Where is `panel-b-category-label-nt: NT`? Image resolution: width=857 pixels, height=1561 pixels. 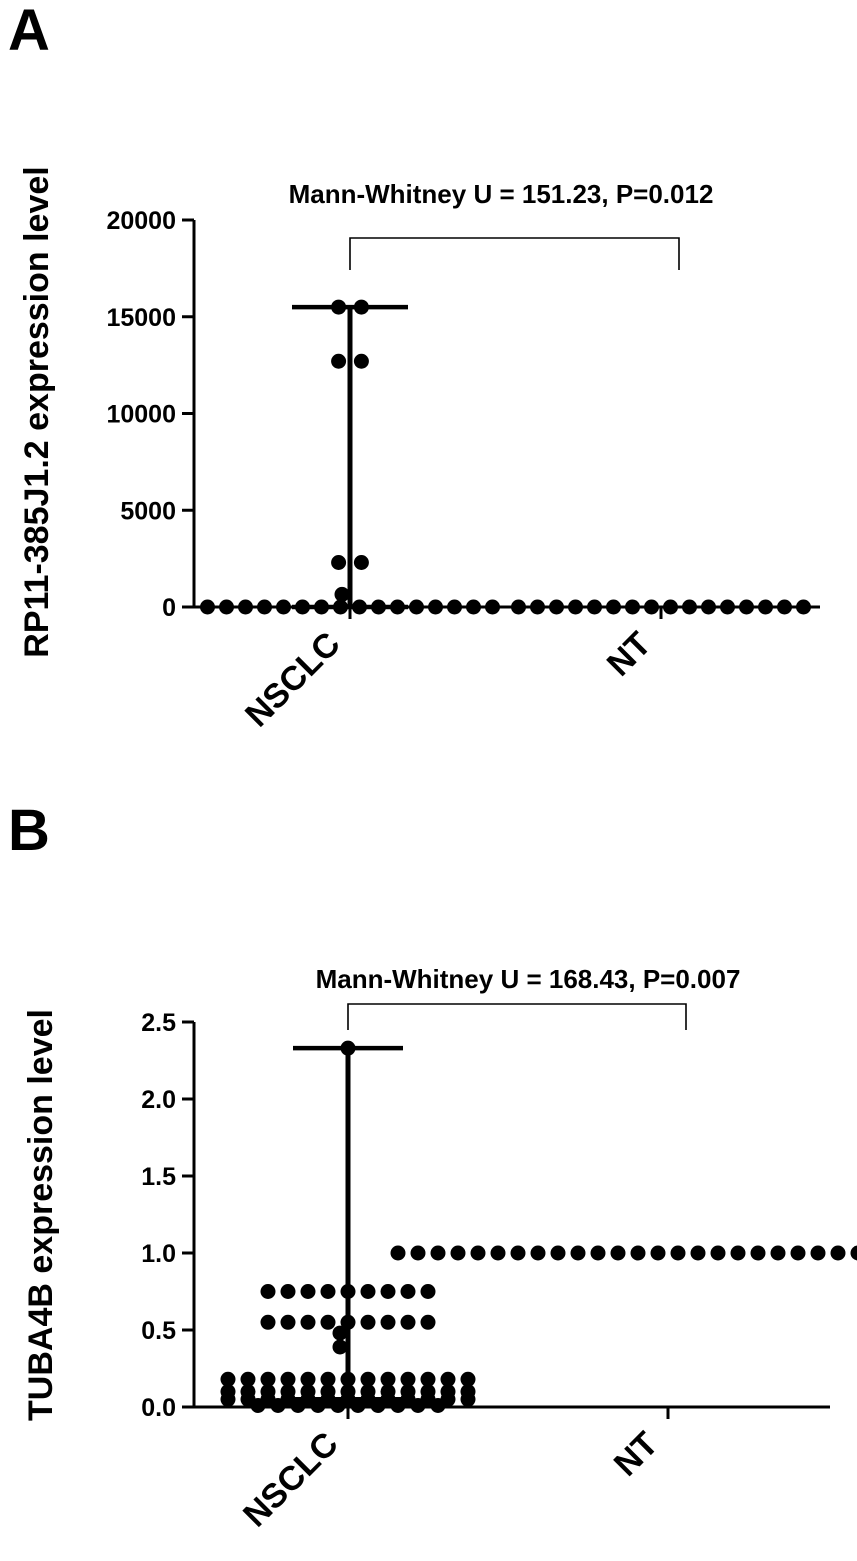
panel-b-category-label-nt: NT is located at coordinates (636, 1454).